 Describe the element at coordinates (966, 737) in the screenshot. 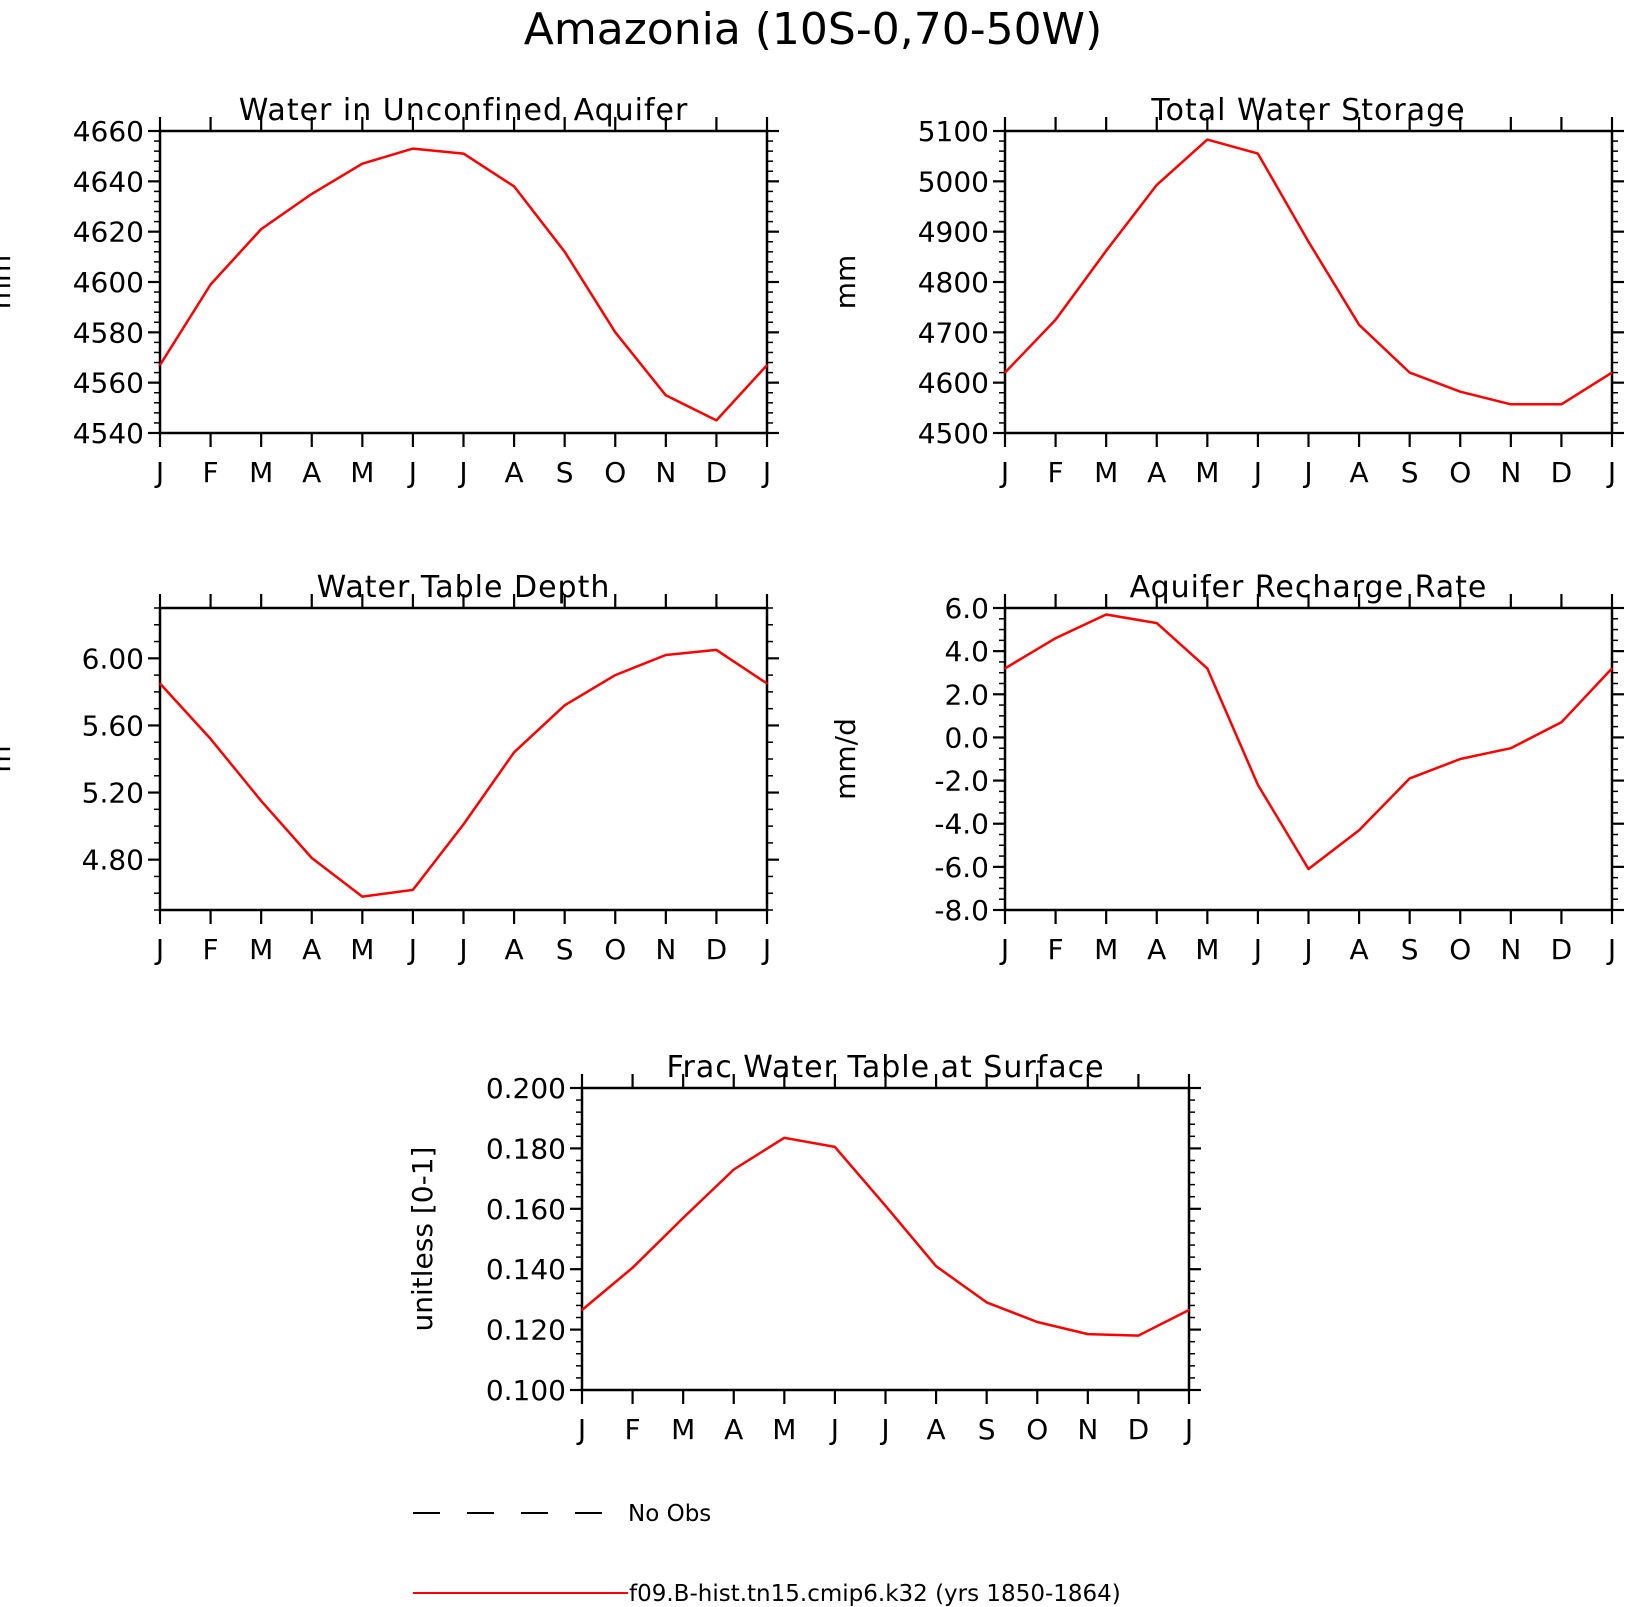

I see `y-tick-label: 0.0` at that location.